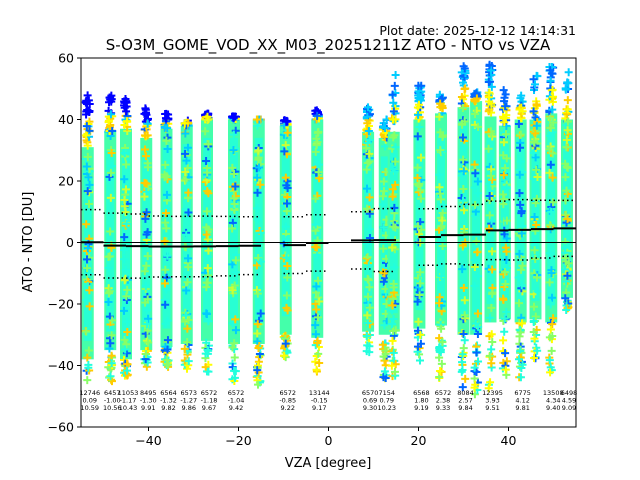 The image size is (640, 480). What do you see at coordinates (522, 408) in the screenshot?
I see `bin-stat-std: 9.81` at bounding box center [522, 408].